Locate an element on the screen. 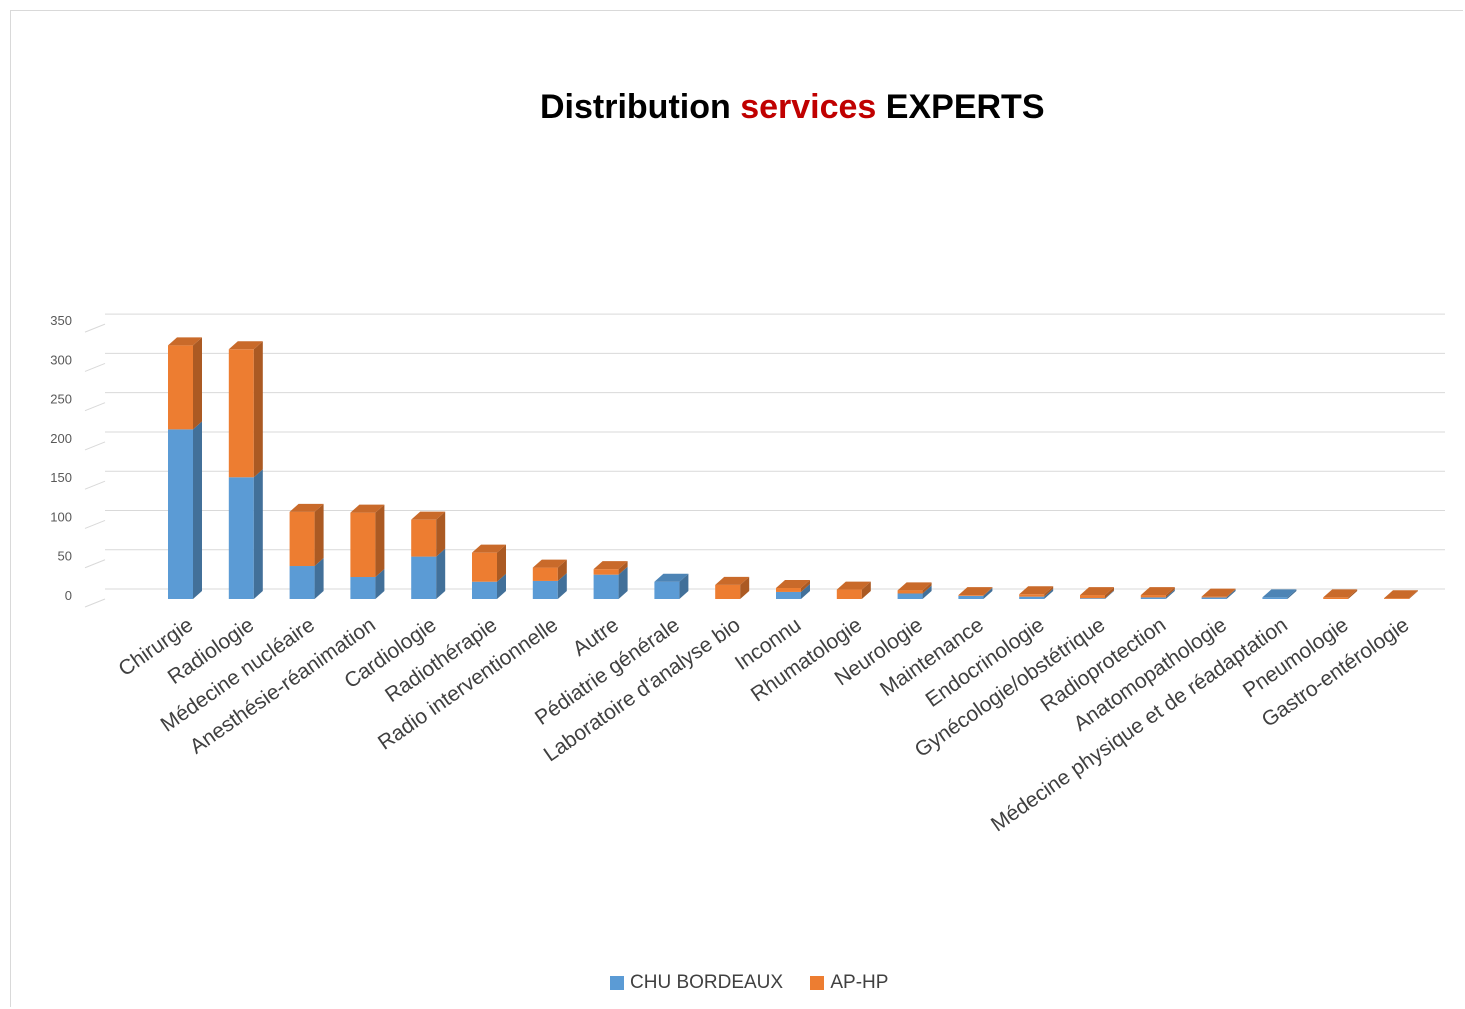 The image size is (1465, 1009). y-tick-label: 150 is located at coordinates (61, 477).